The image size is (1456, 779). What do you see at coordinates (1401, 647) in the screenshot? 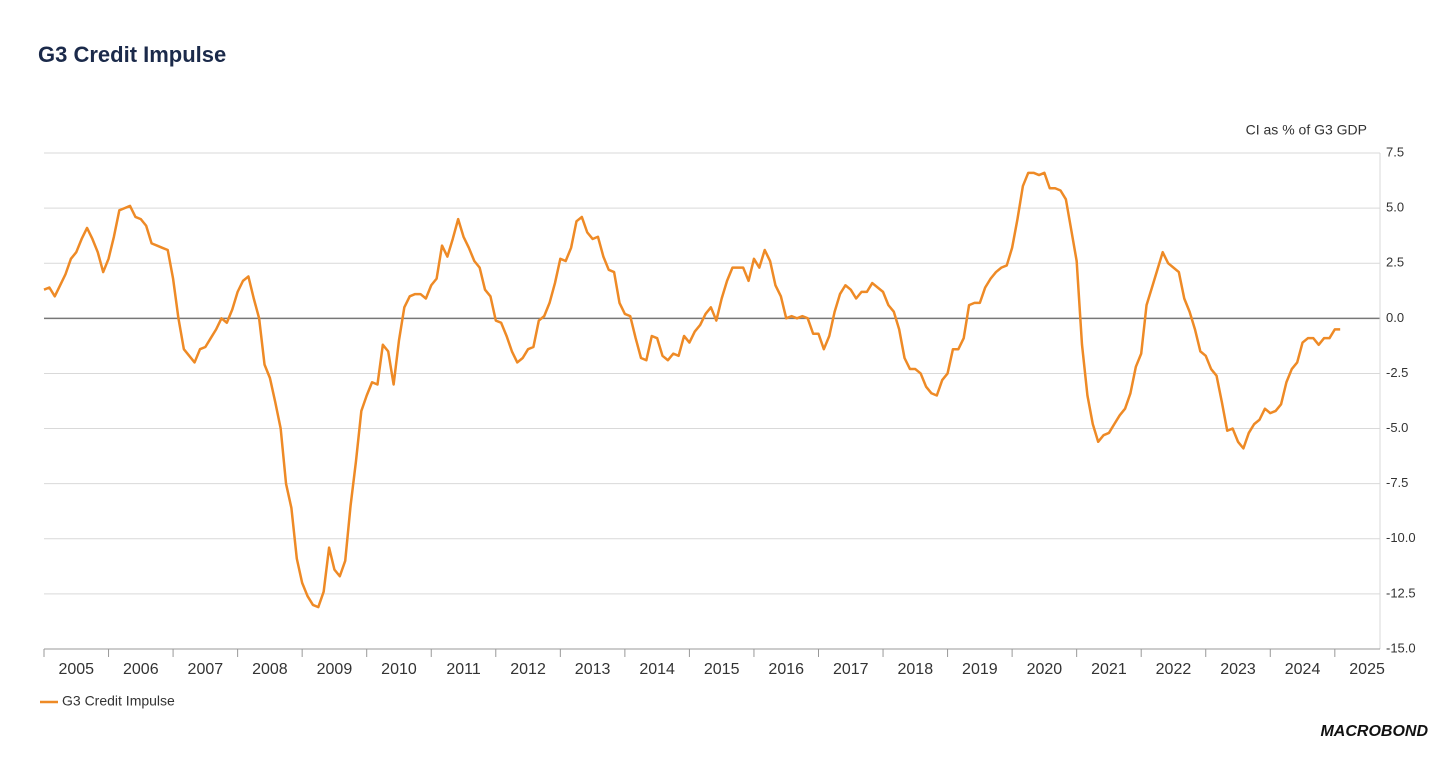
I see `y-tick-label: -15.0` at bounding box center [1401, 647].